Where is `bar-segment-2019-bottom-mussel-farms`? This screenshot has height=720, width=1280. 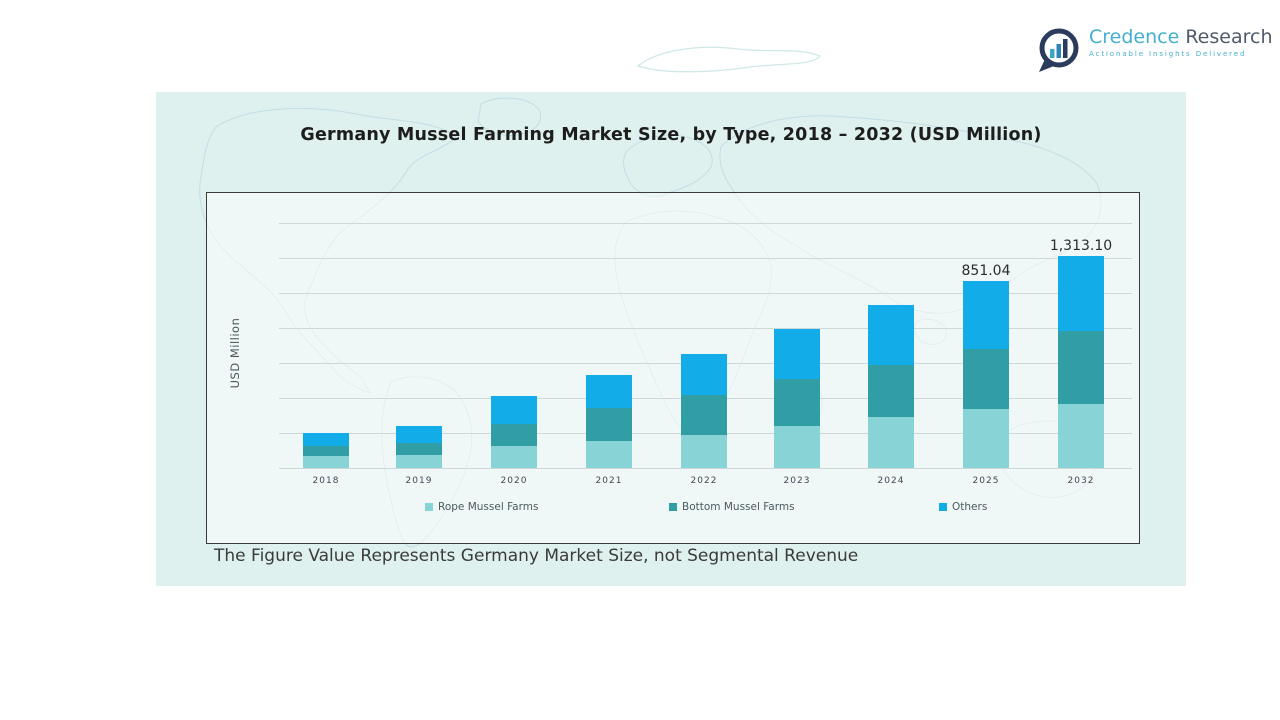
bar-segment-2019-bottom-mussel-farms is located at coordinates (419, 449).